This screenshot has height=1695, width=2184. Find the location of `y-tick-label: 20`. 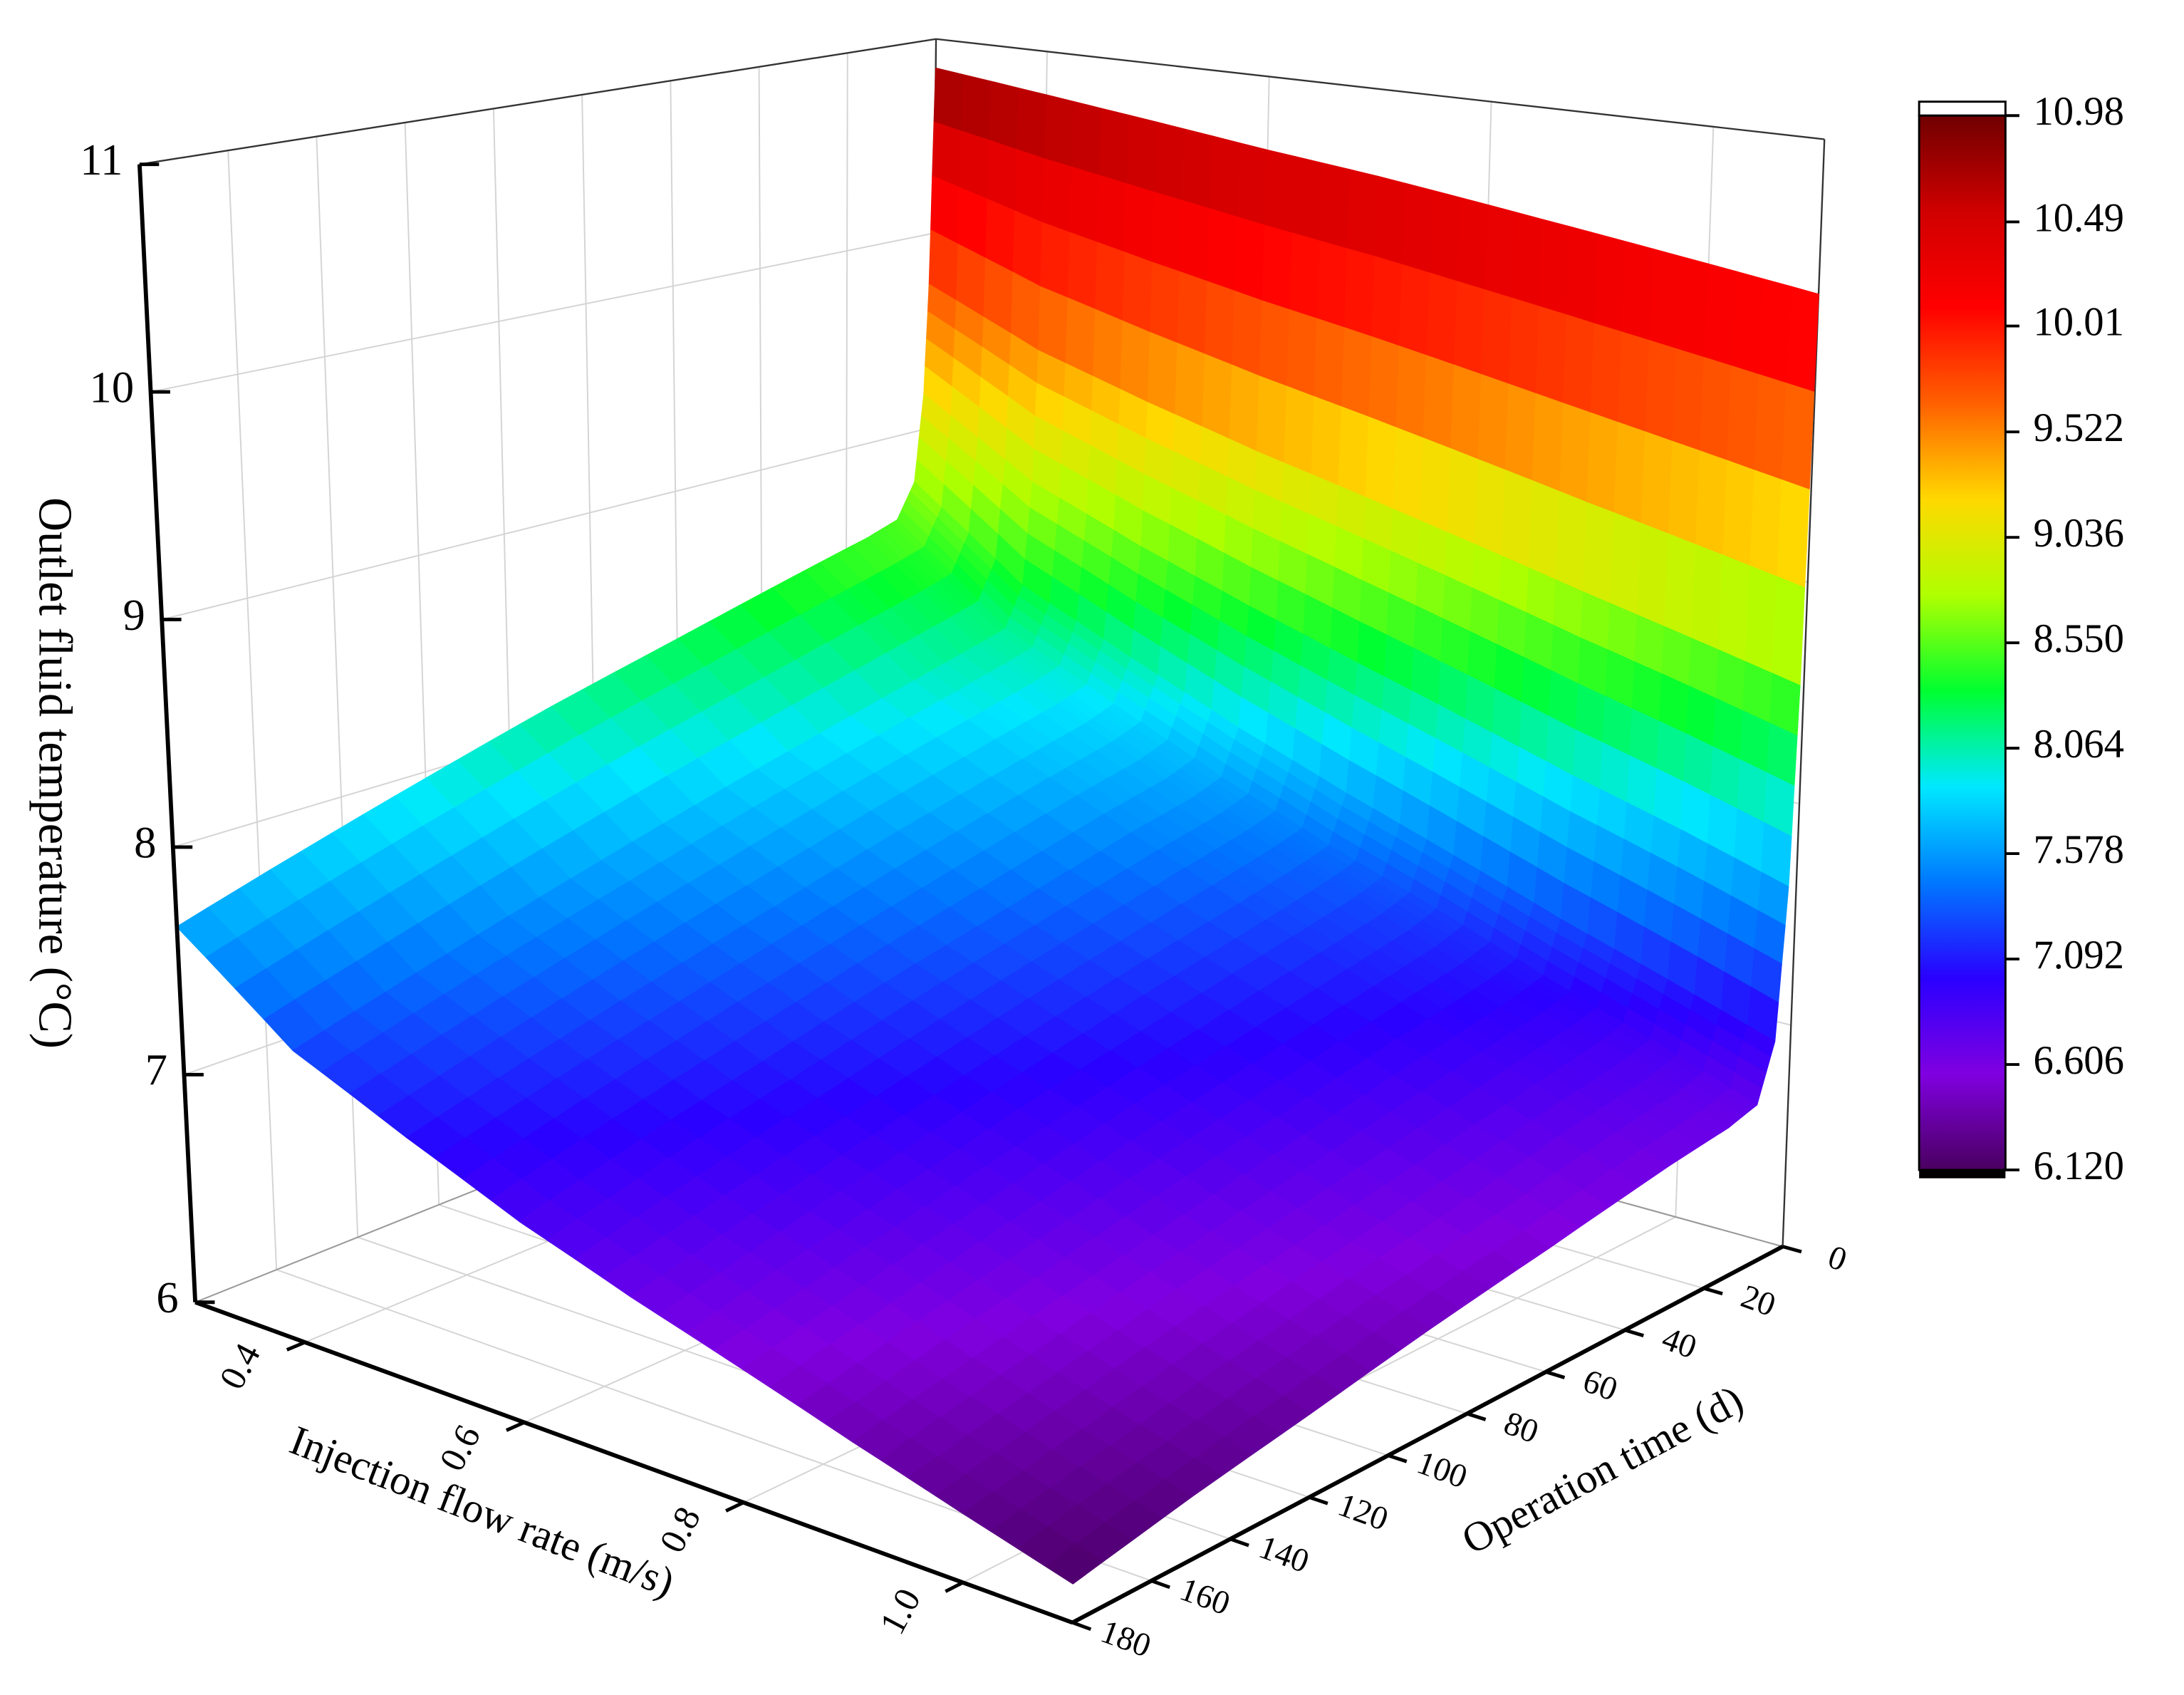

y-tick-label: 20 is located at coordinates (1758, 1300).